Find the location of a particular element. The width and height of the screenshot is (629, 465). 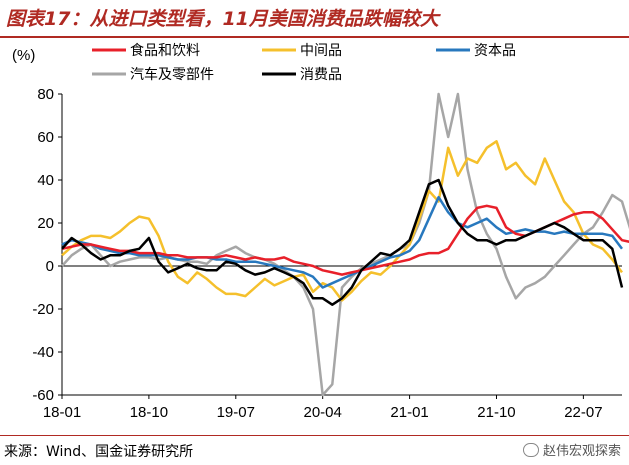

y-tick-label: 60 is located at coordinates (45, 137).